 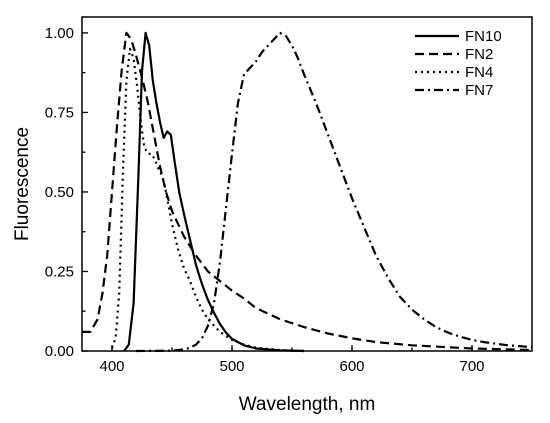 I want to click on y-tick-label: 0.75, so click(x=59, y=112).